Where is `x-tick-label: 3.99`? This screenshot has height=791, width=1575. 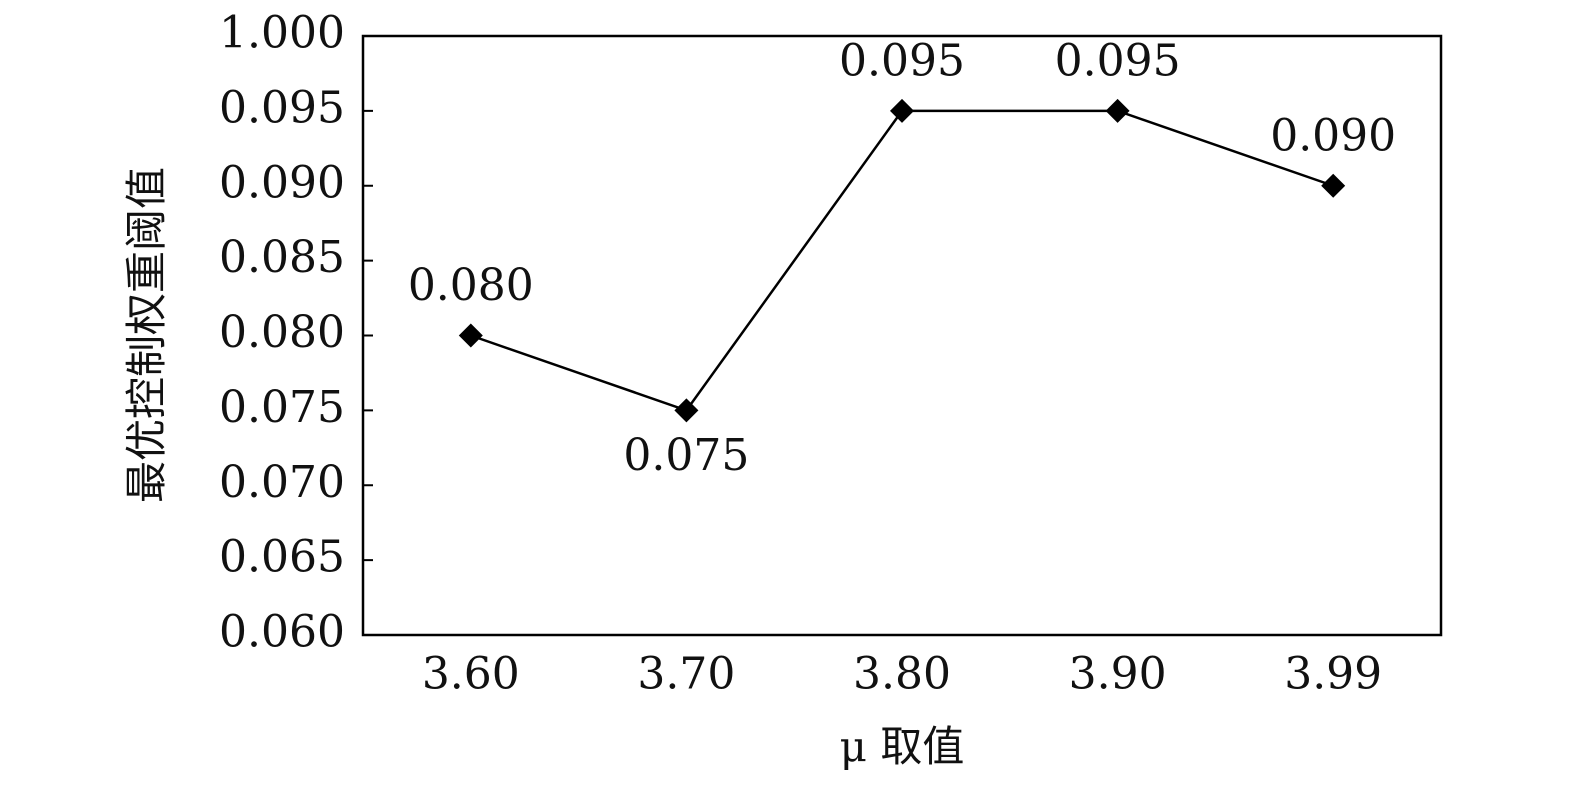 x-tick-label: 3.99 is located at coordinates (1333, 674).